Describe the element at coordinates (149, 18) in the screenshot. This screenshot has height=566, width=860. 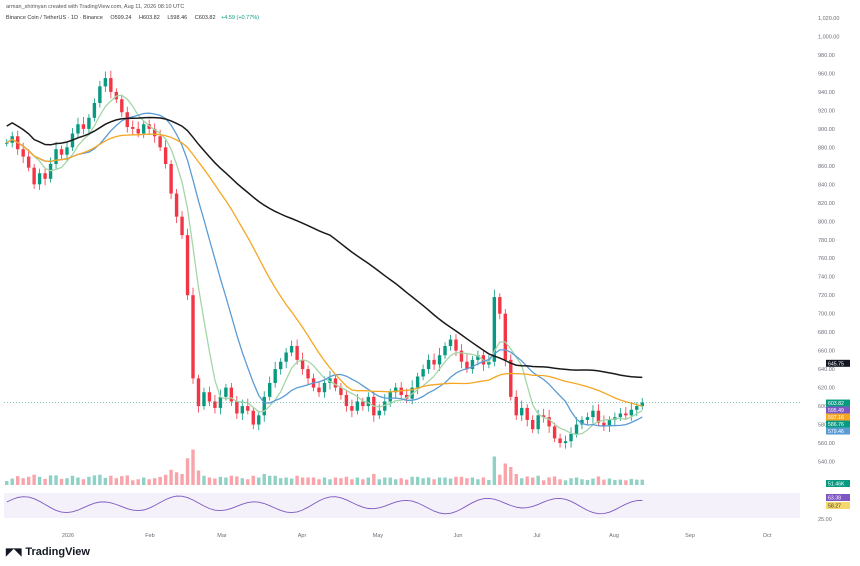
I see `high-value: H603.82` at that location.